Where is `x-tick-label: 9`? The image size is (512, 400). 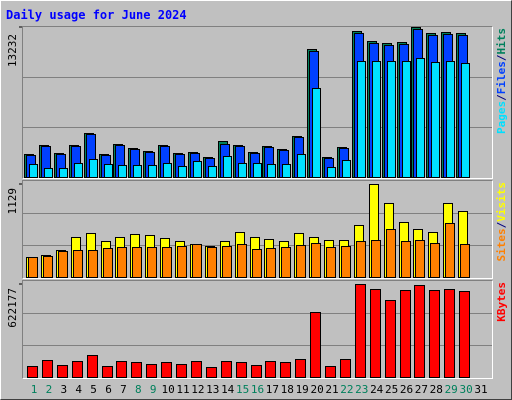 x-tick-label: 9 is located at coordinates (153, 389).